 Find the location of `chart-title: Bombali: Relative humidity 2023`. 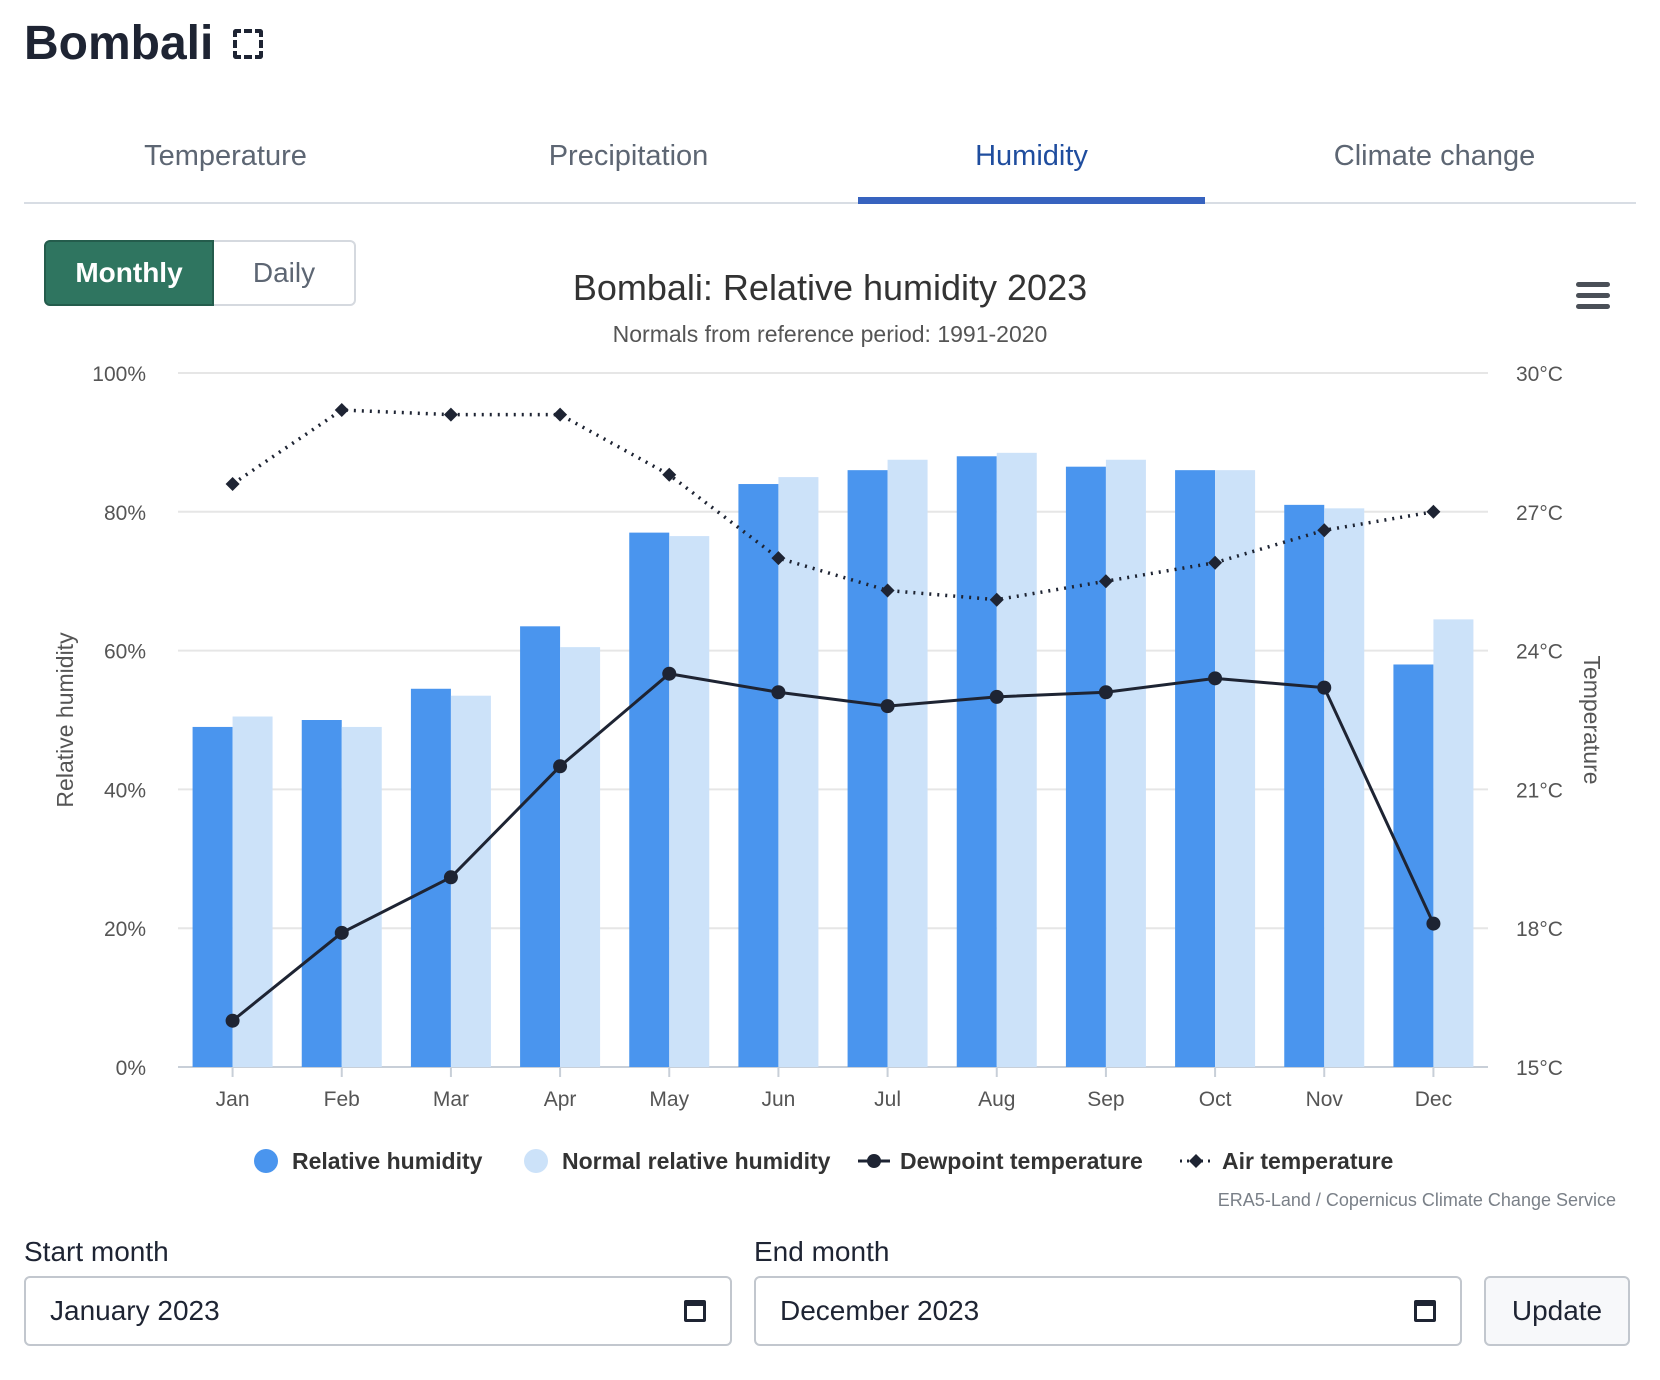

chart-title: Bombali: Relative humidity 2023 is located at coordinates (830, 287).